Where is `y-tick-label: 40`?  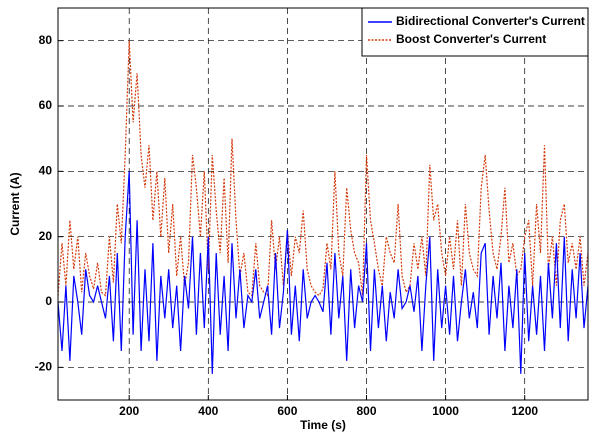
y-tick-label: 40 is located at coordinates (46, 171).